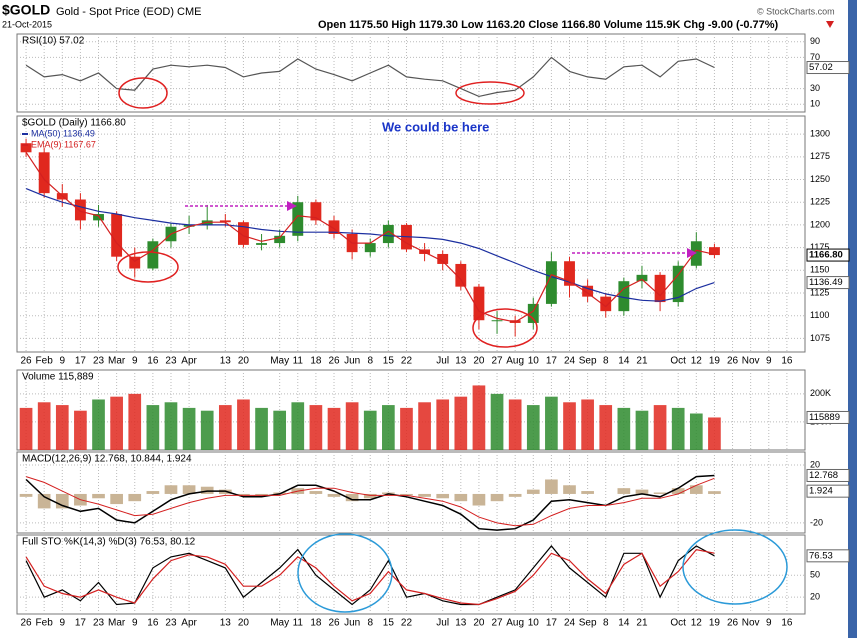 The image size is (857, 638). I want to click on y-tick-label: 10, so click(815, 104).